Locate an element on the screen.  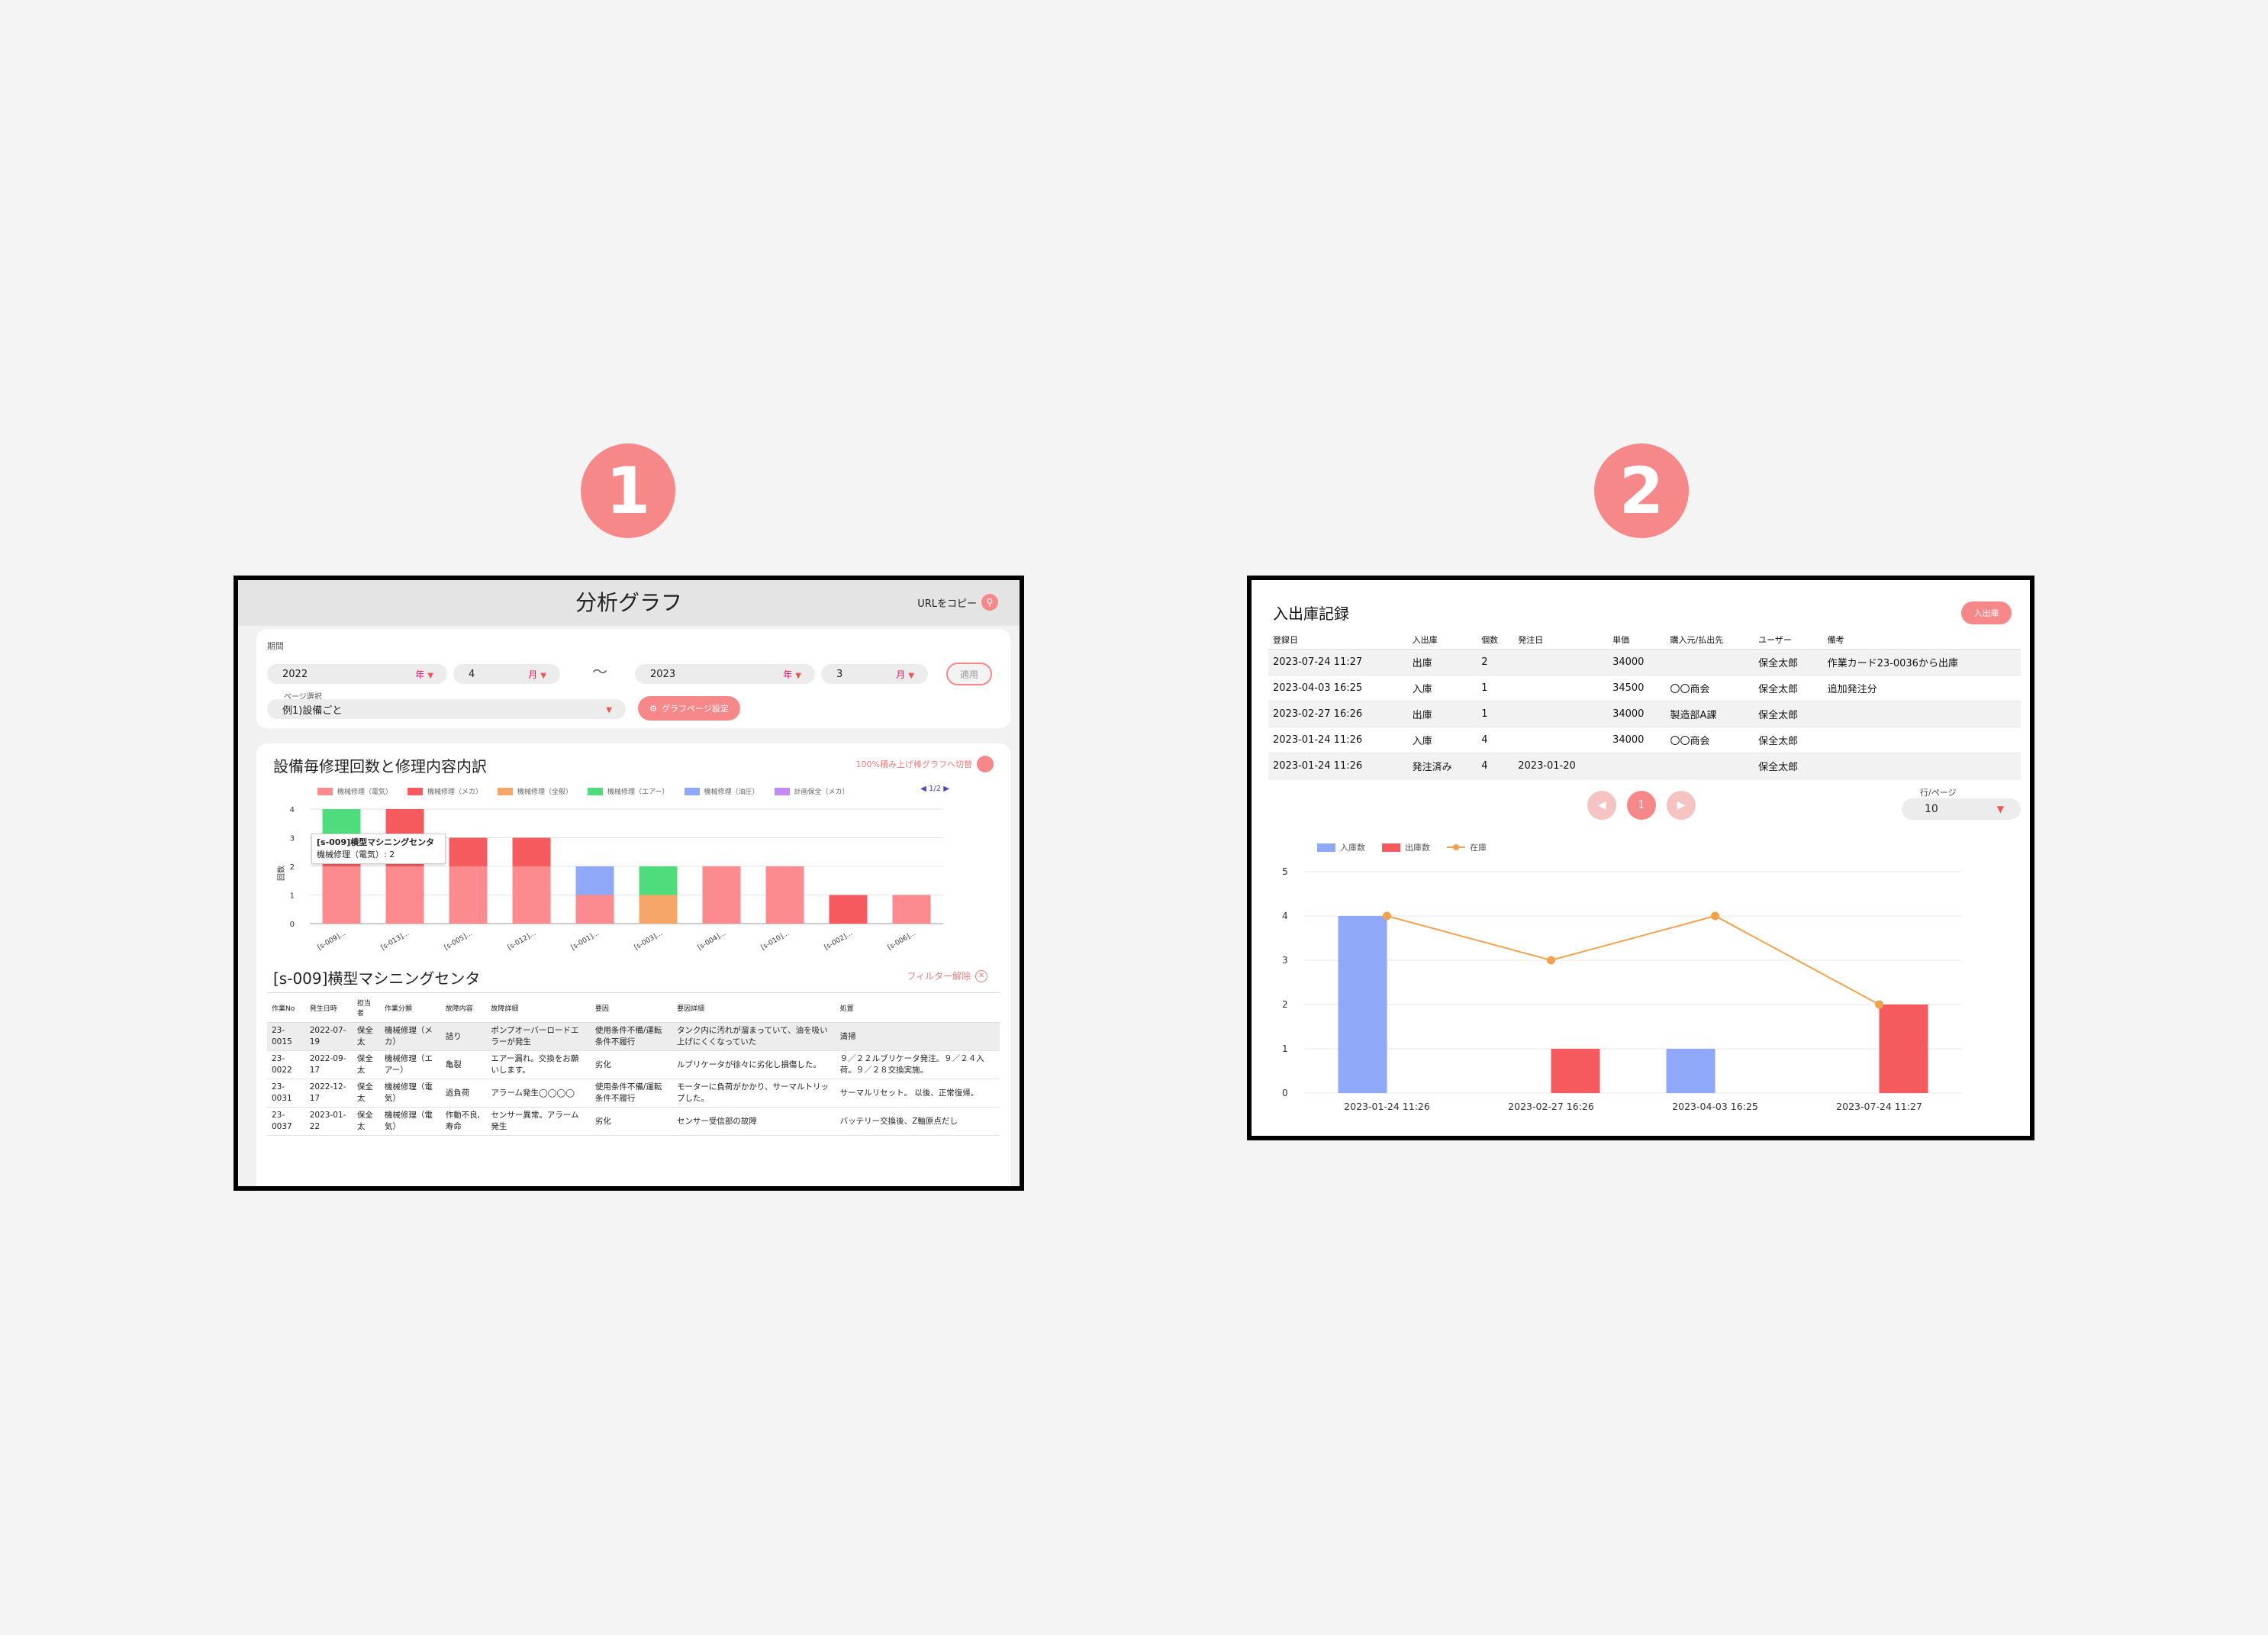
table-row: 2023-01-24 11:26 発注済み 4 2023-01-20 保全太郎 is located at coordinates (1644, 766).